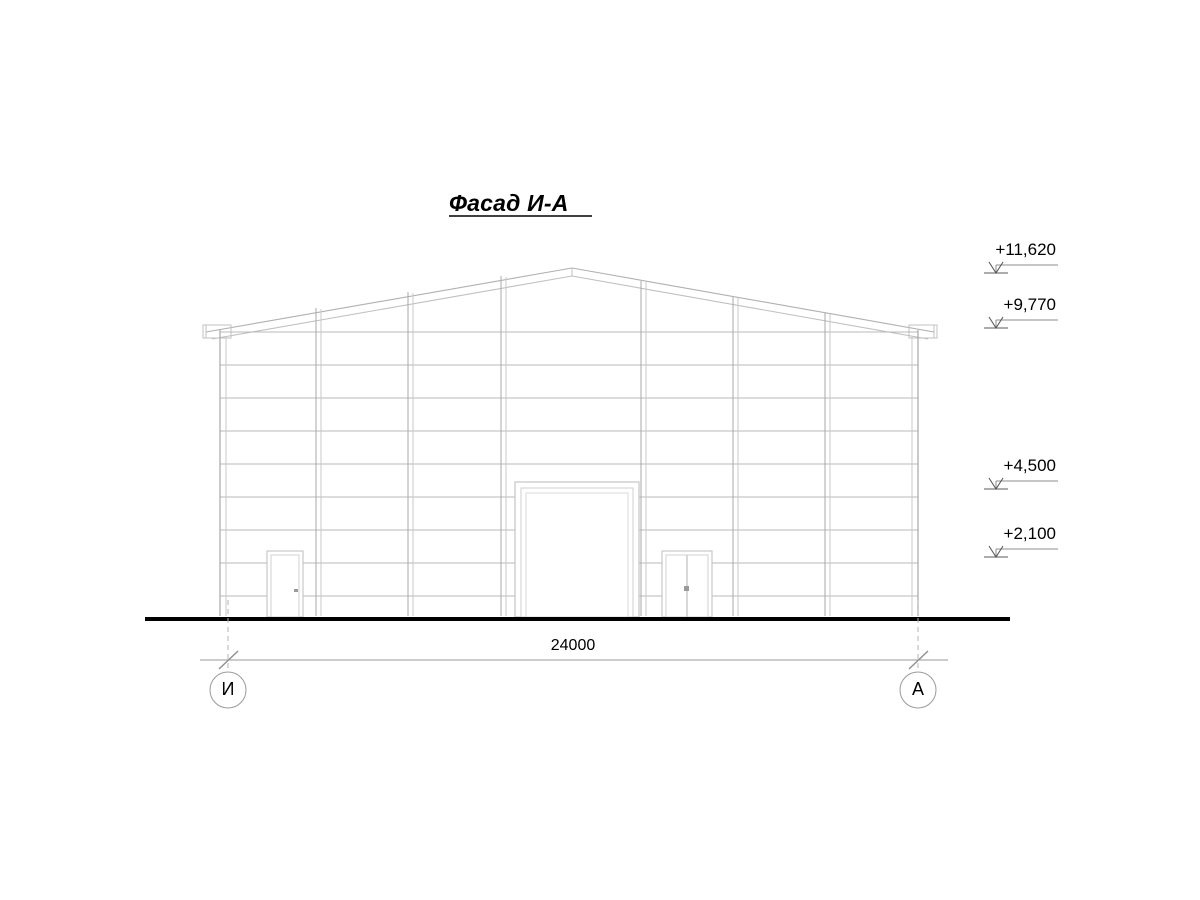  Describe the element at coordinates (570, 307) in the screenshot. I see `roof-inner-line` at that location.